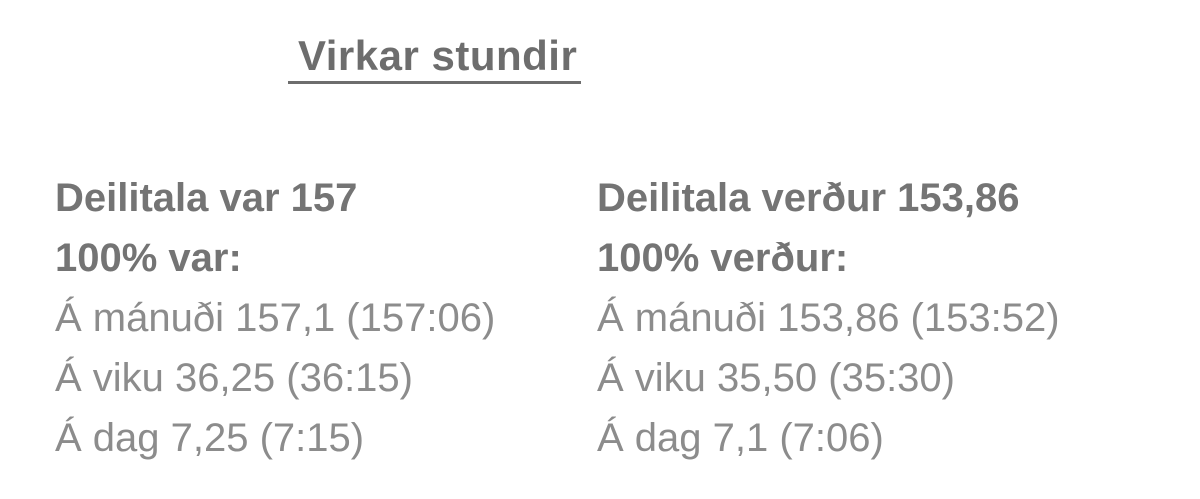  I want to click on percent-becomes-heading: 100% verður:, so click(723, 258).